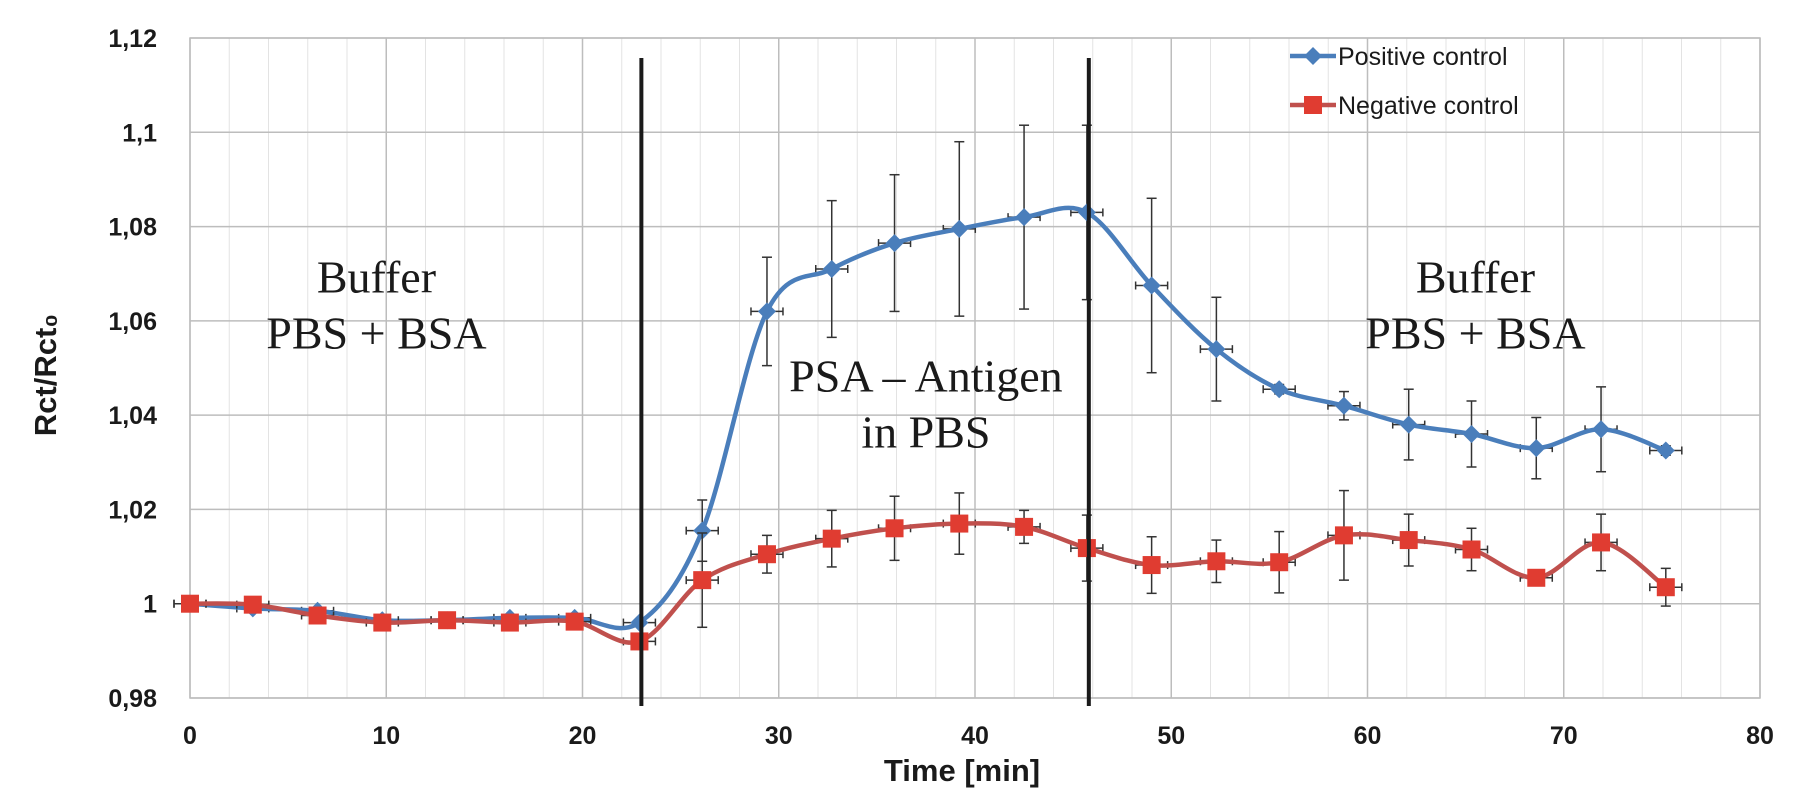  I want to click on y-tick-label: 1, so click(150, 605).